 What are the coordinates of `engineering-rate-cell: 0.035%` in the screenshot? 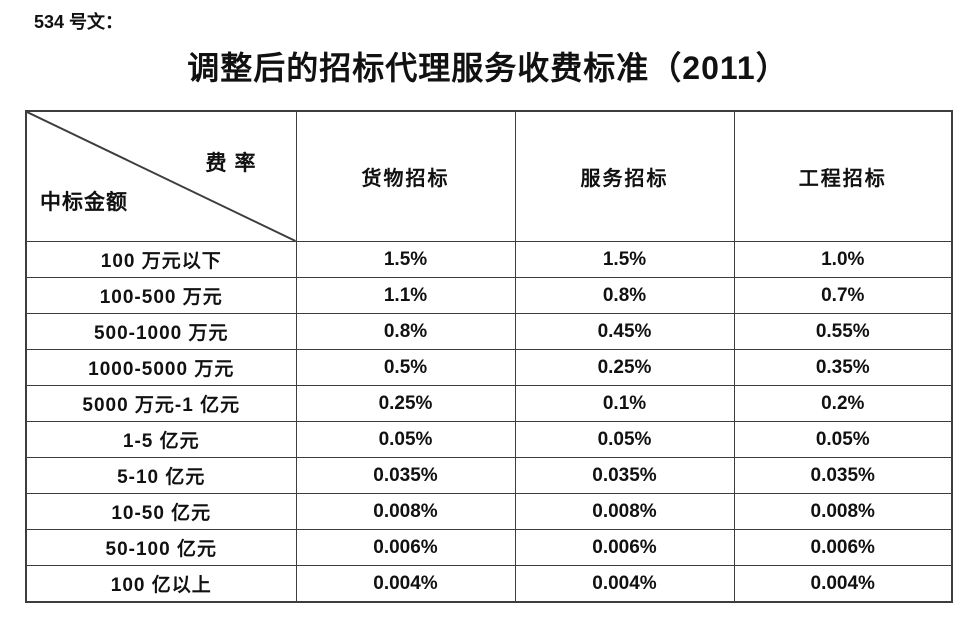 It's located at (843, 475).